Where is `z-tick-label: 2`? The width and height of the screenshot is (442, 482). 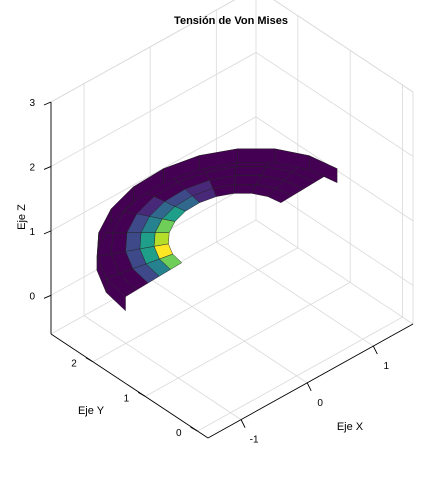
z-tick-label: 2 is located at coordinates (32, 167).